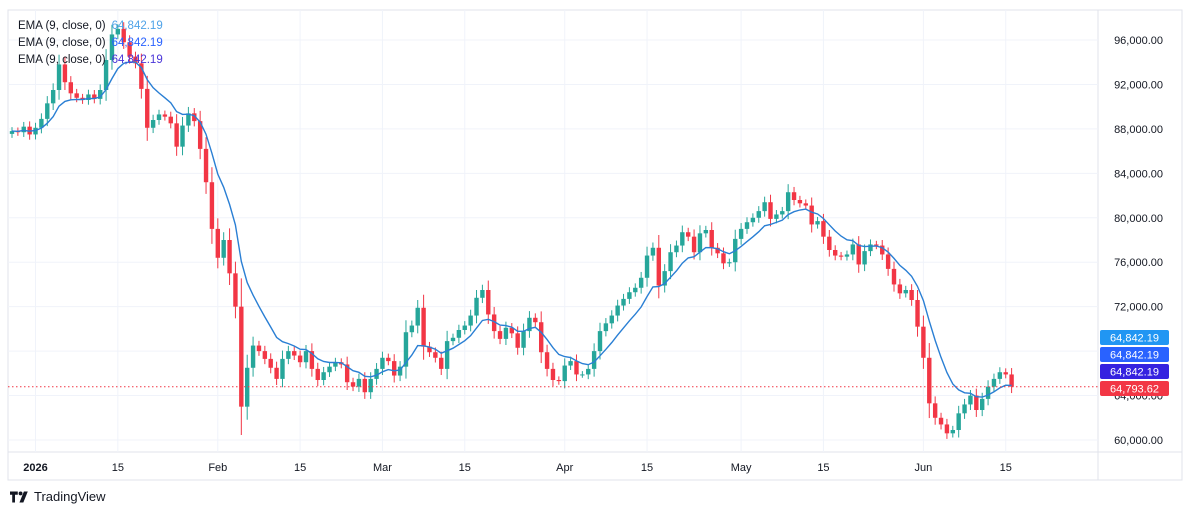 The width and height of the screenshot is (1190, 515). What do you see at coordinates (90, 26) in the screenshot?
I see `legend-row-ema-1: EMA (9, close, 0) 64,842.19` at bounding box center [90, 26].